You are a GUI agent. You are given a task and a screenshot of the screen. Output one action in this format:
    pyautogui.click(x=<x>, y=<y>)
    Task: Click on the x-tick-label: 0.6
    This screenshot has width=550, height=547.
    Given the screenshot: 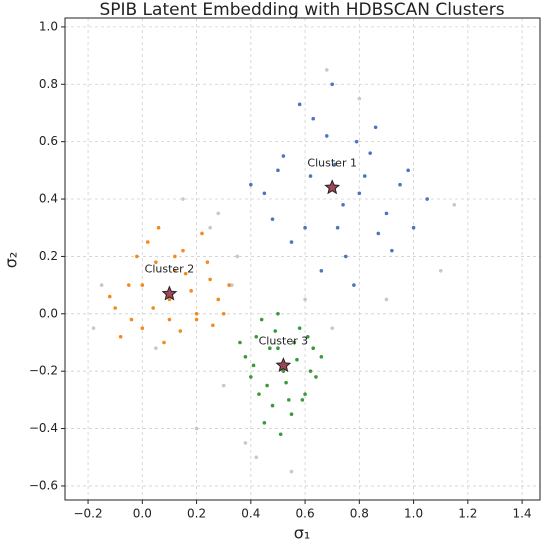 What is the action you would take?
    pyautogui.click(x=305, y=514)
    